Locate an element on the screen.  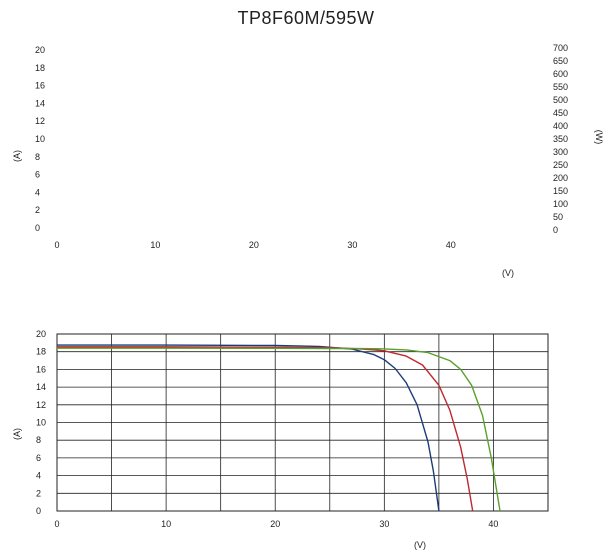
top-y2-tick-label: 600 is located at coordinates (560, 74).